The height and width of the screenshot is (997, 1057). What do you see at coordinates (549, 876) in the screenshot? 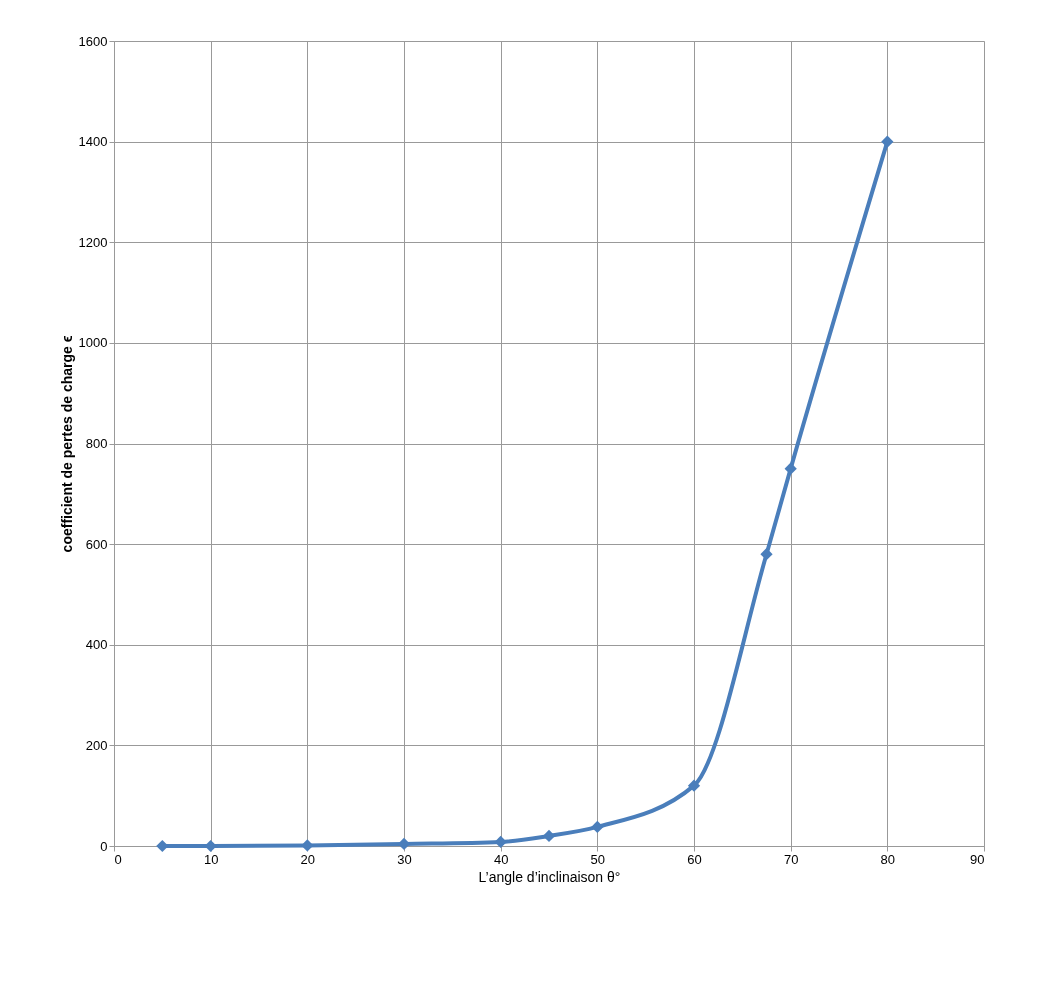
I see `x-axis-title: L’angle d’inclinaison θ°` at bounding box center [549, 876].